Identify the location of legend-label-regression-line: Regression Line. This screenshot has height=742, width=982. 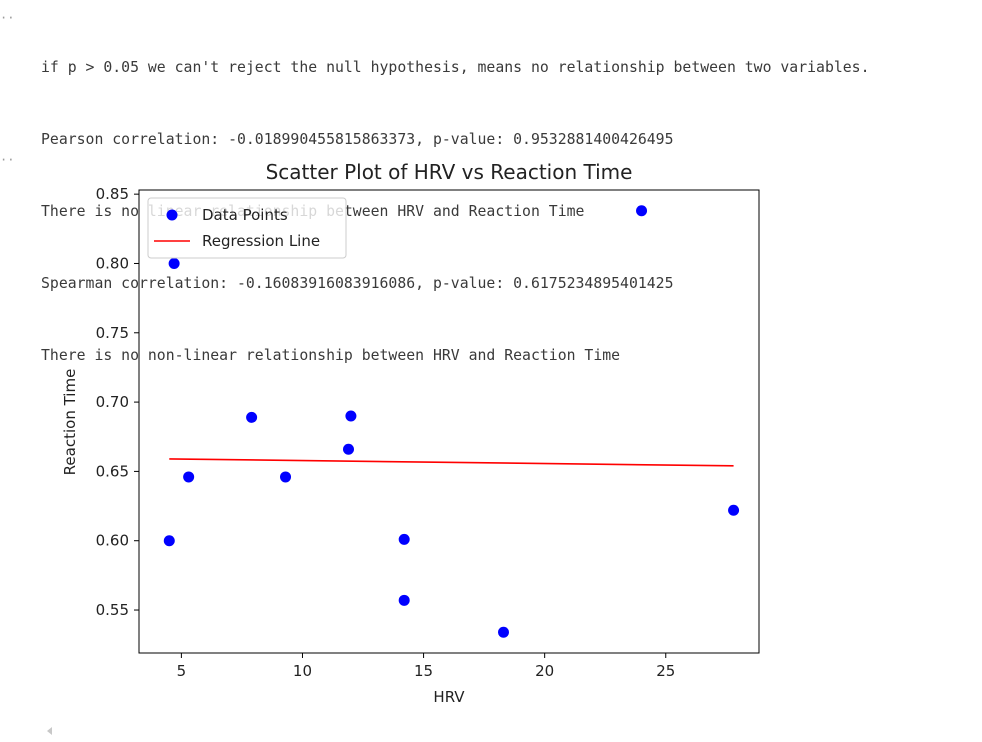
(261, 241).